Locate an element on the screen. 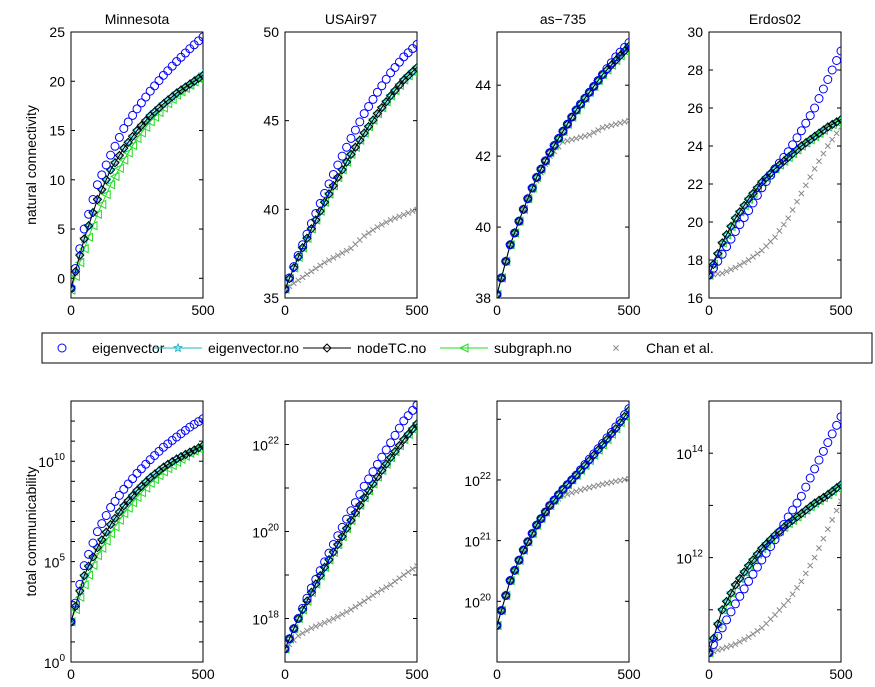 This screenshot has width=875, height=687. series-chan-et-al- is located at coordinates (351, 607).